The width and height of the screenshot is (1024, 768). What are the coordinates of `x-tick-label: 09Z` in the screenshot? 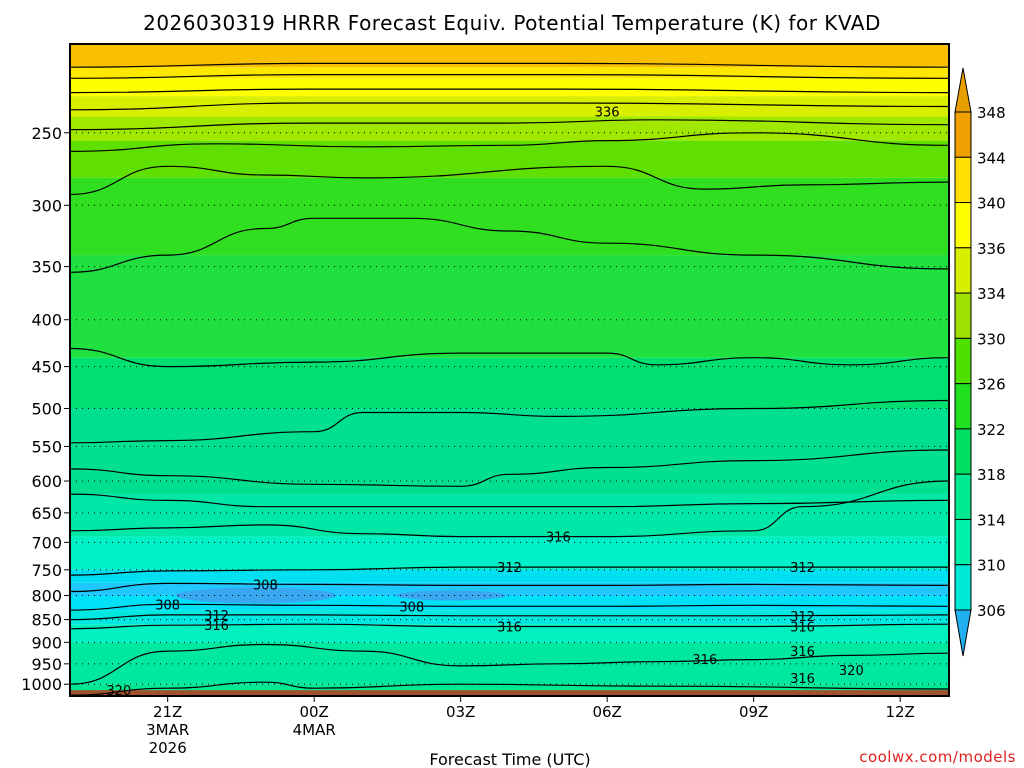 It's located at (753, 712).